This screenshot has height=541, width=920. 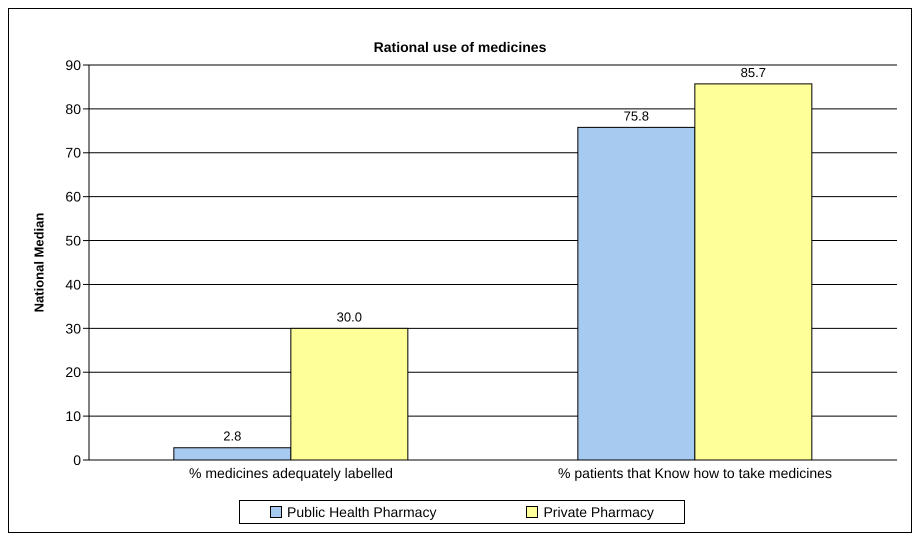 I want to click on y-tick-label: 80, so click(x=73, y=108).